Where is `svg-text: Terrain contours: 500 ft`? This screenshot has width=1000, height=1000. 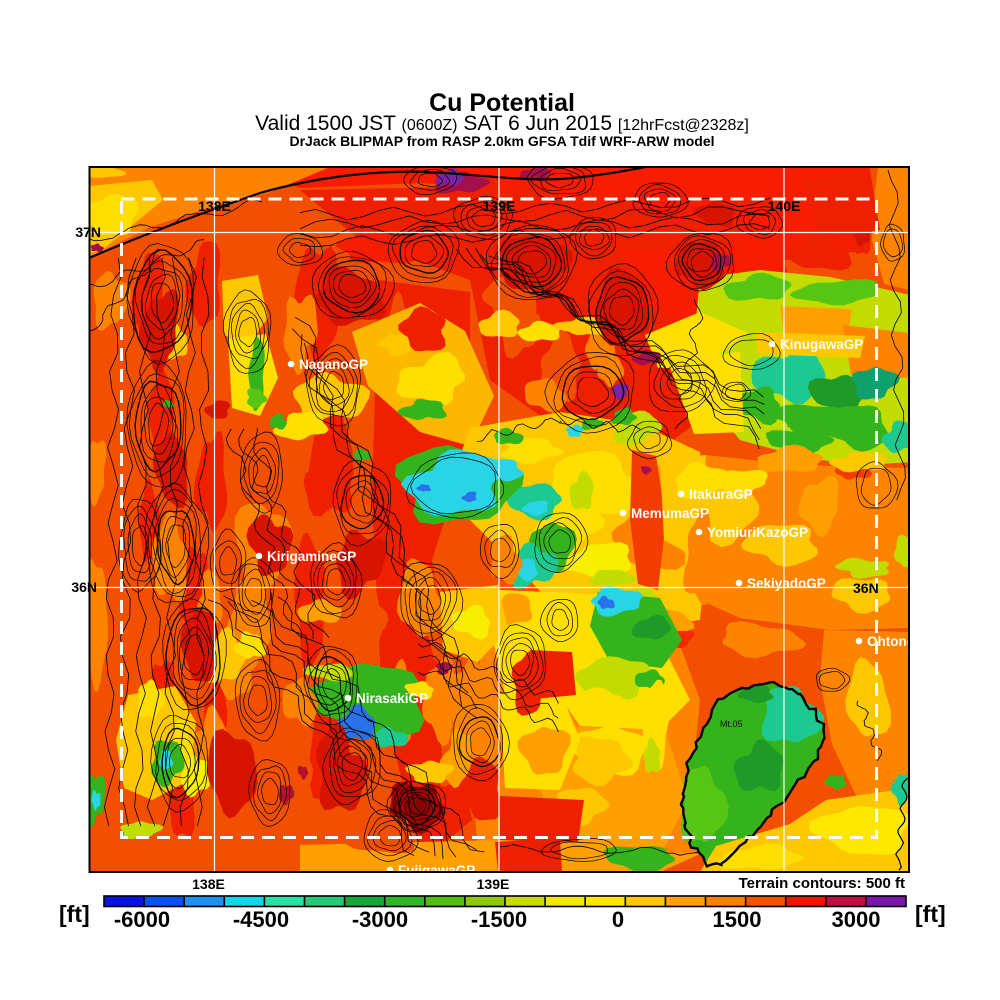
svg-text: Terrain contours: 500 ft is located at coordinates (822, 883).